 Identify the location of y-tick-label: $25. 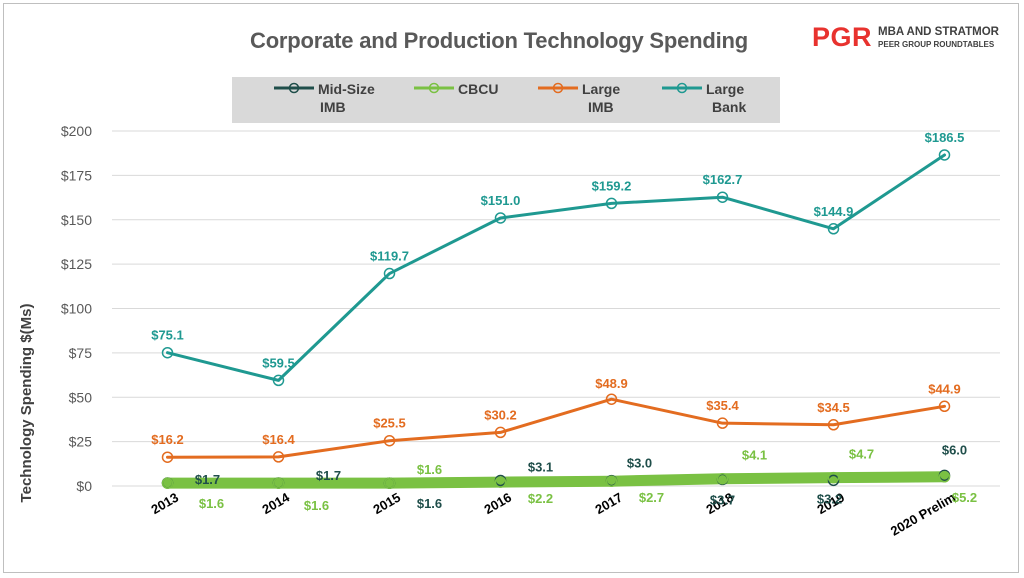
(81, 442).